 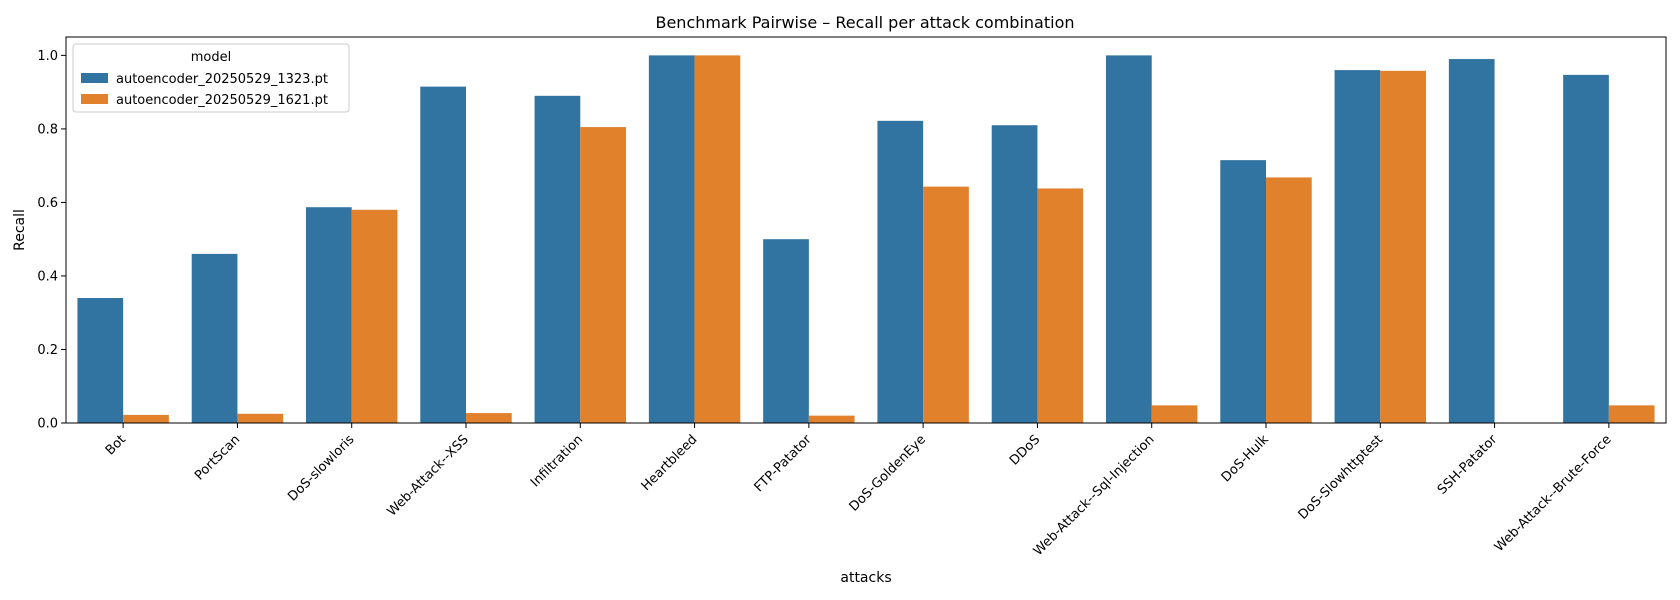 What do you see at coordinates (222, 79) in the screenshot?
I see `legend-item-label: autoencoder_20250529_1323.pt` at bounding box center [222, 79].